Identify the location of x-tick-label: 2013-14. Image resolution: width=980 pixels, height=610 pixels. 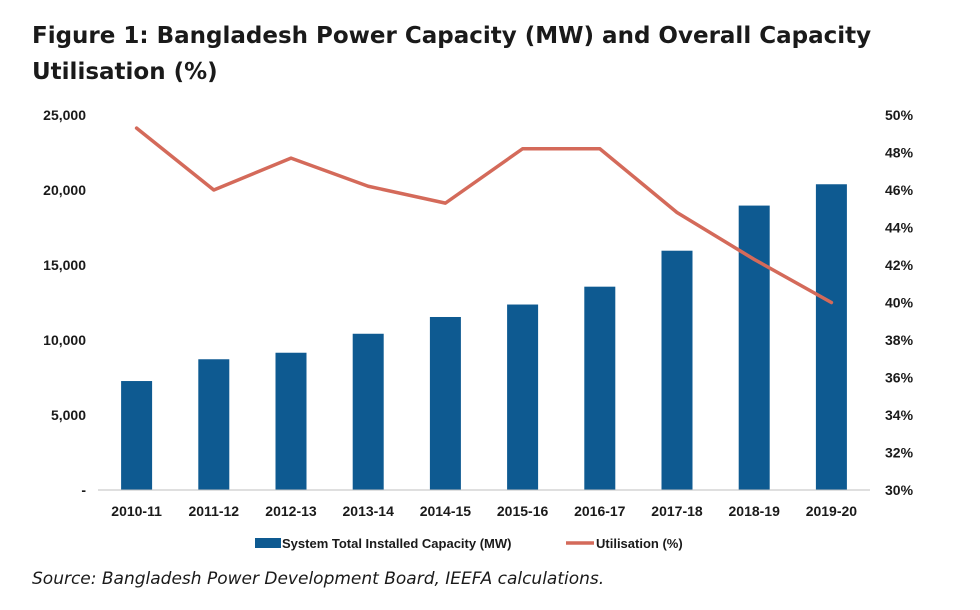
(369, 511).